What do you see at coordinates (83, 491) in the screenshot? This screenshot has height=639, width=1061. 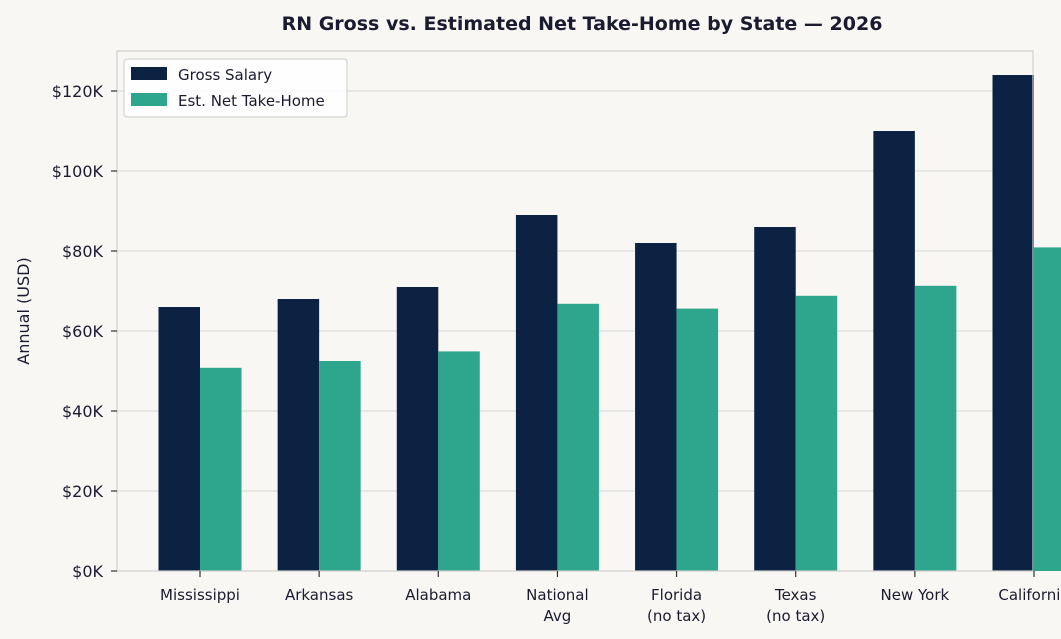 I see `y-tick-label: $20K` at bounding box center [83, 491].